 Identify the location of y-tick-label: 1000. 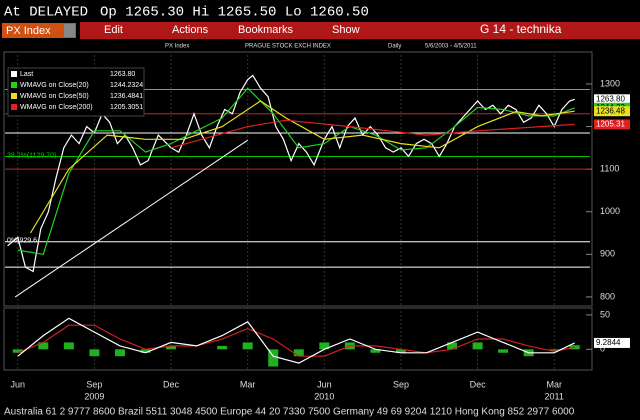
(610, 211).